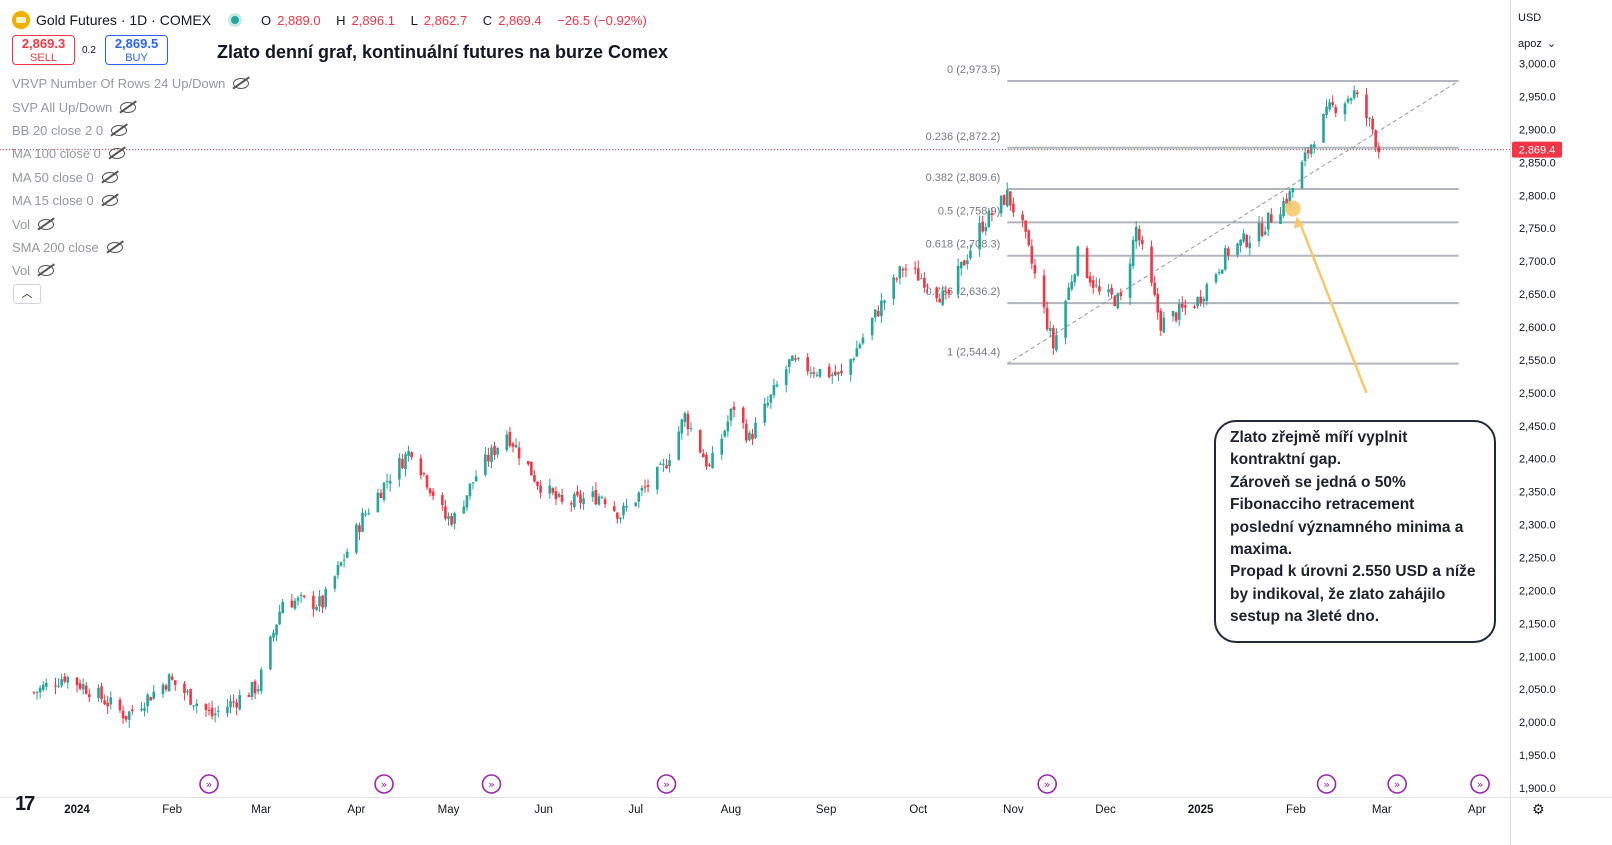  I want to click on y-tick-label: 2,350.0, so click(1537, 493).